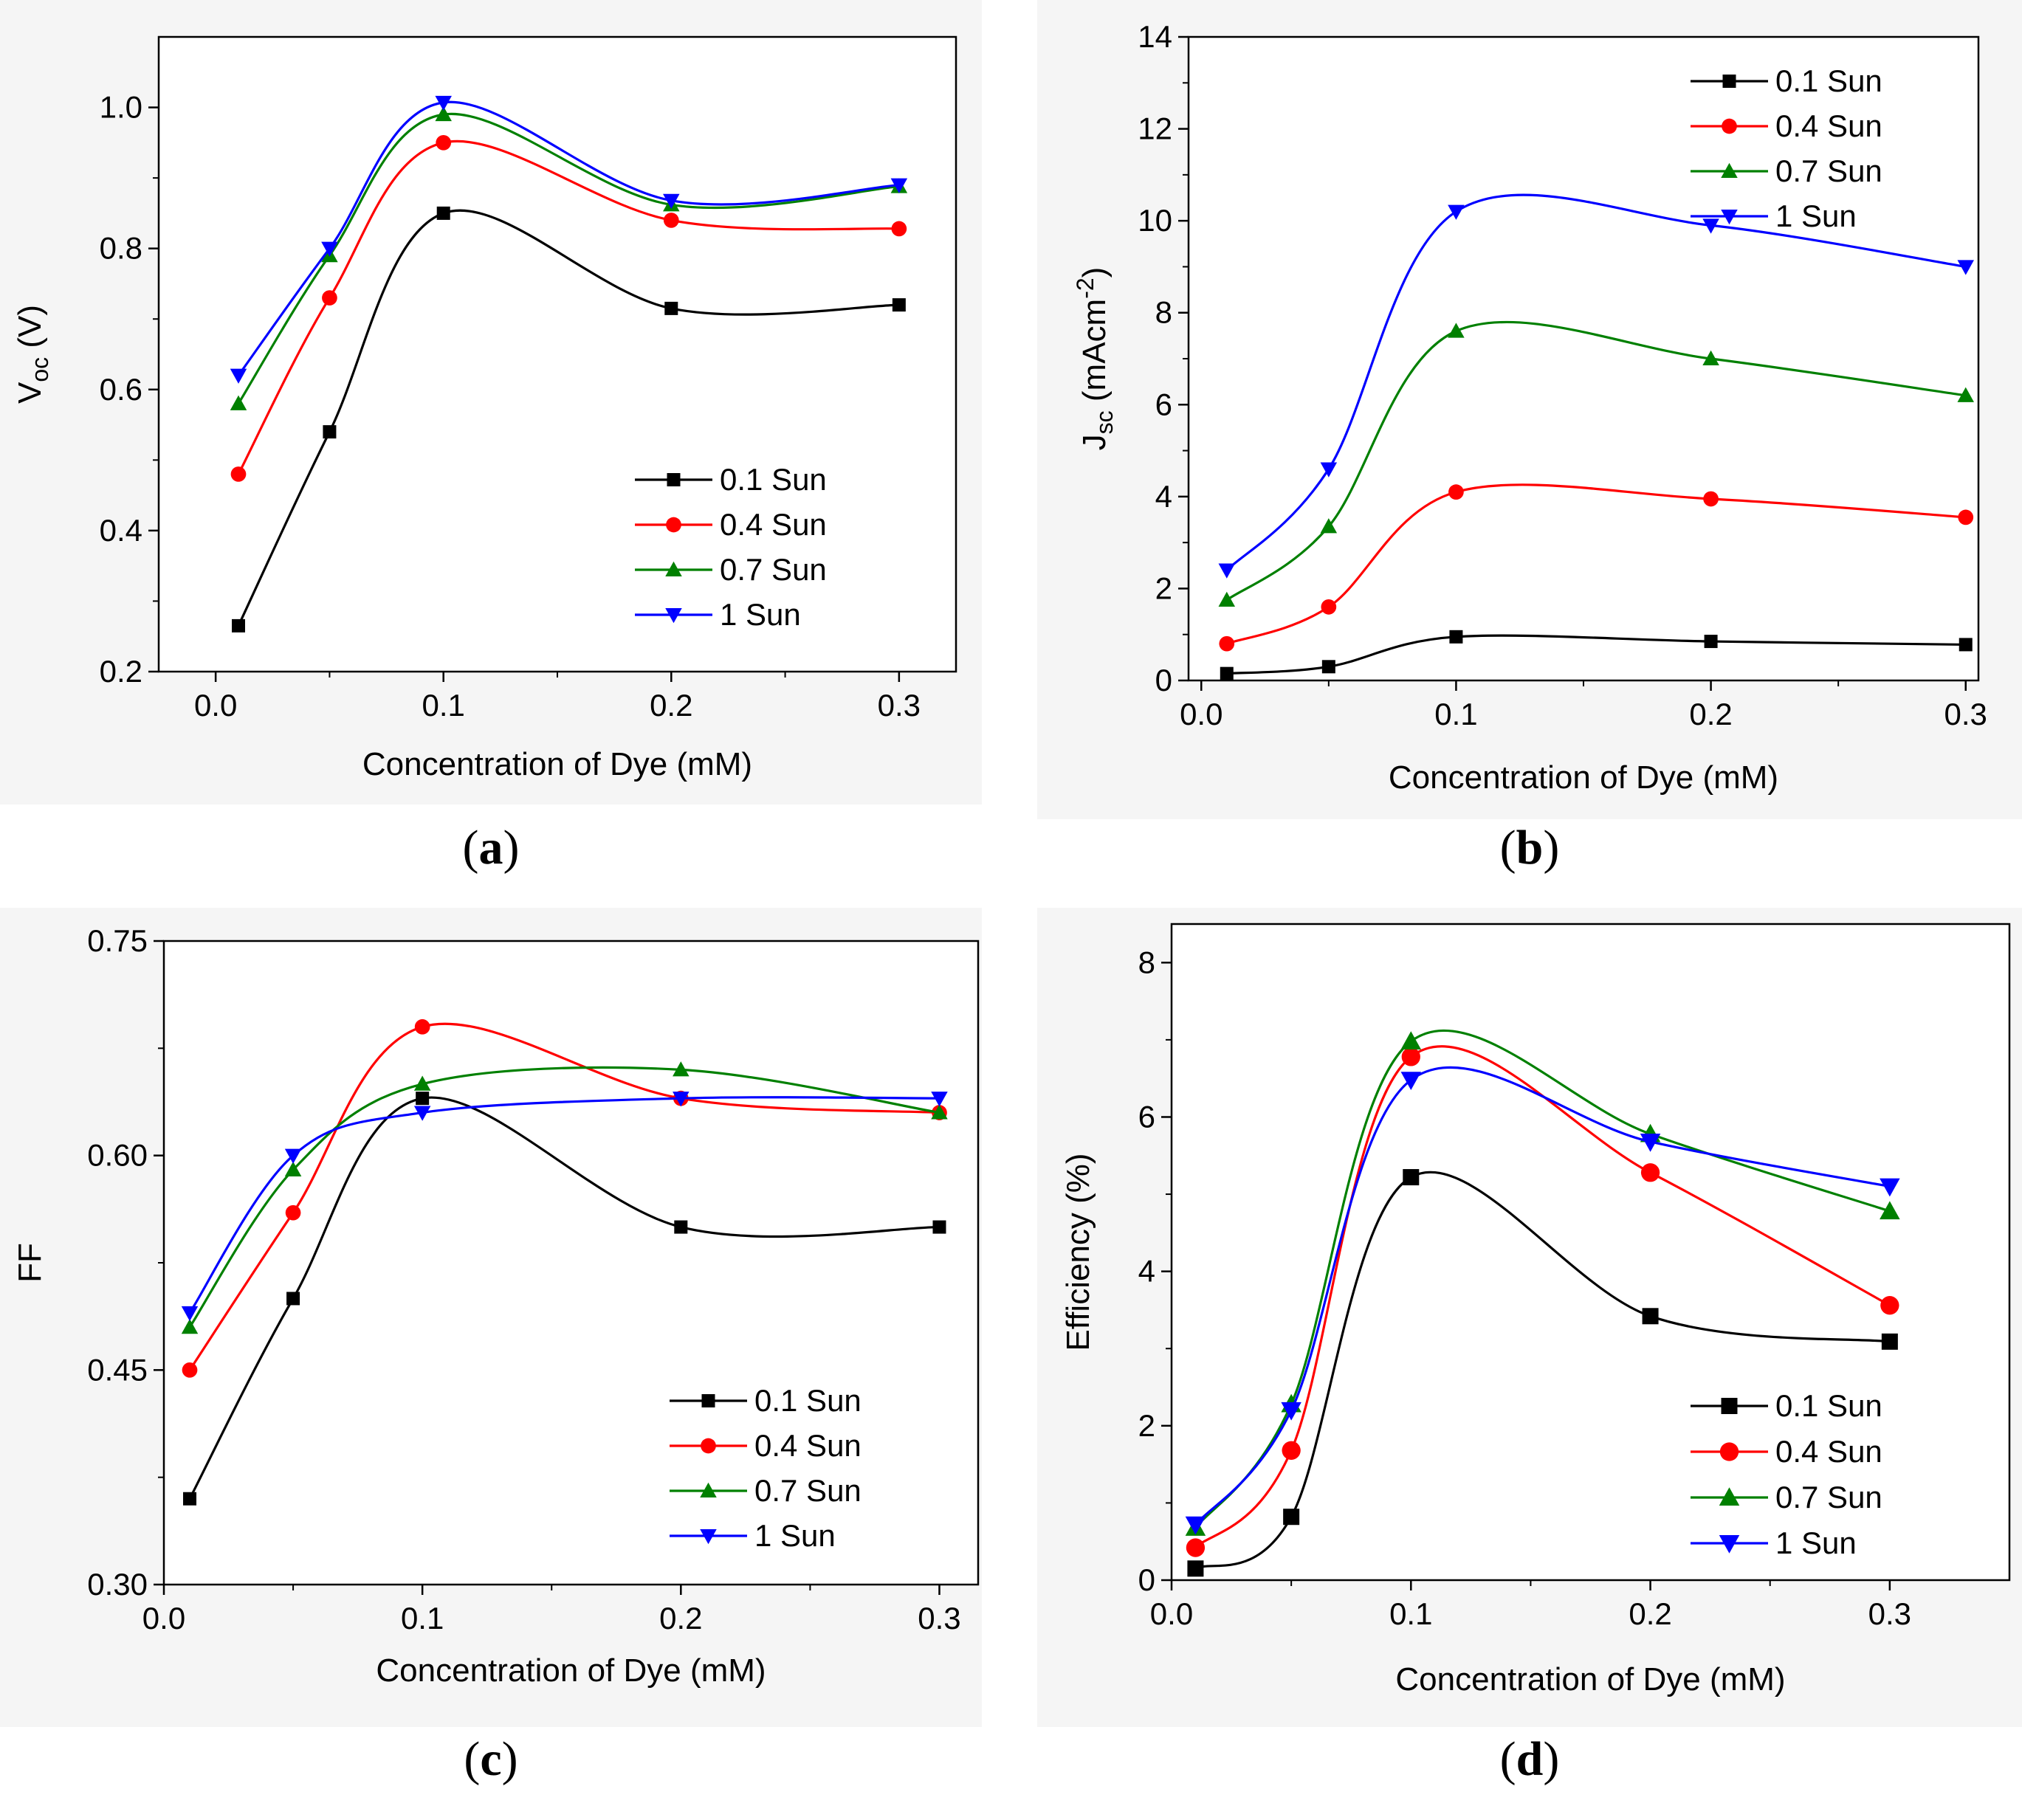 This screenshot has height=1820, width=2022. What do you see at coordinates (1542, 1370) in the screenshot?
I see `series-line-0.1-sun` at bounding box center [1542, 1370].